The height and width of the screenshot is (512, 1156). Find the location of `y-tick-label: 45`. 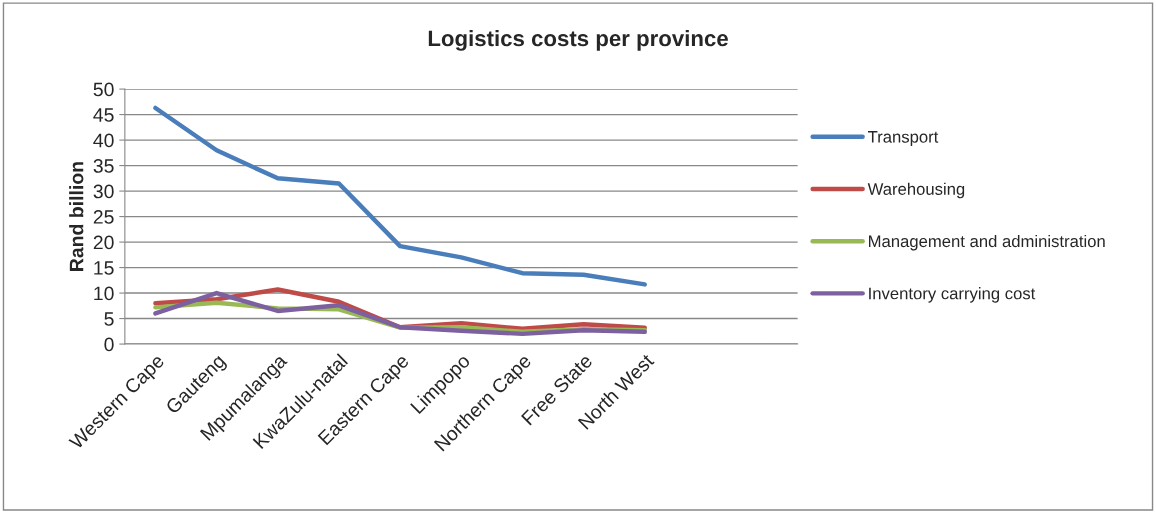

y-tick-label: 45 is located at coordinates (103, 115).